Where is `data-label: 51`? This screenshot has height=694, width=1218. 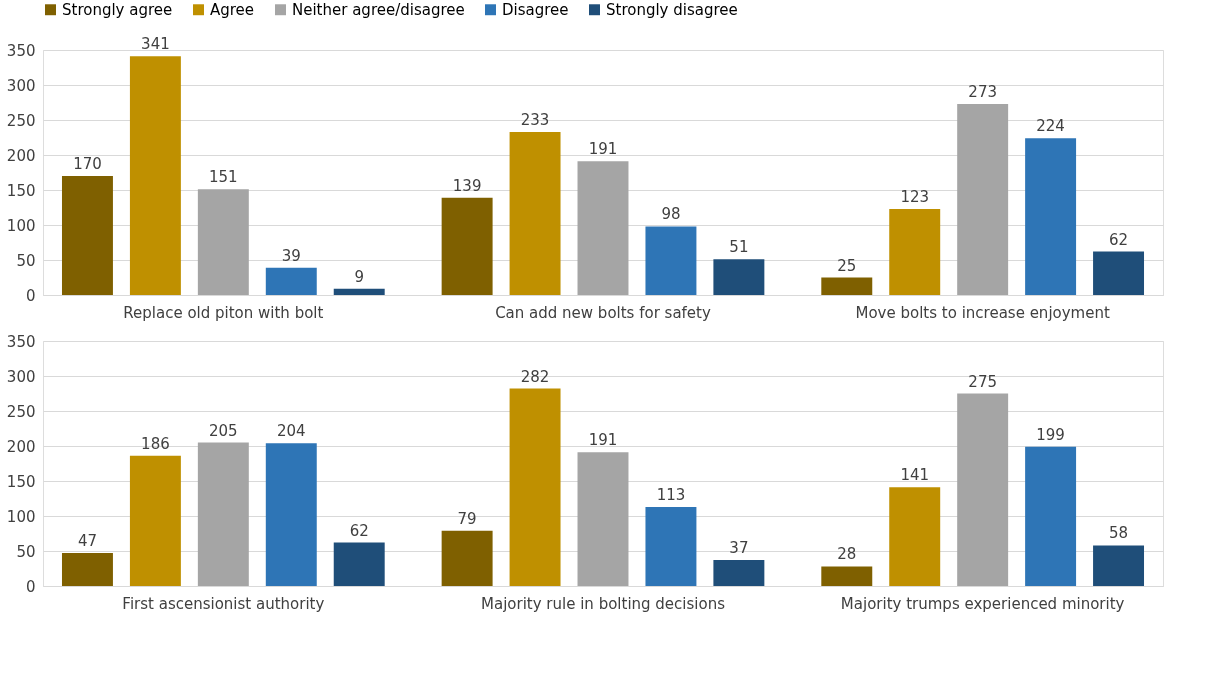
data-label: 51 is located at coordinates (739, 247).